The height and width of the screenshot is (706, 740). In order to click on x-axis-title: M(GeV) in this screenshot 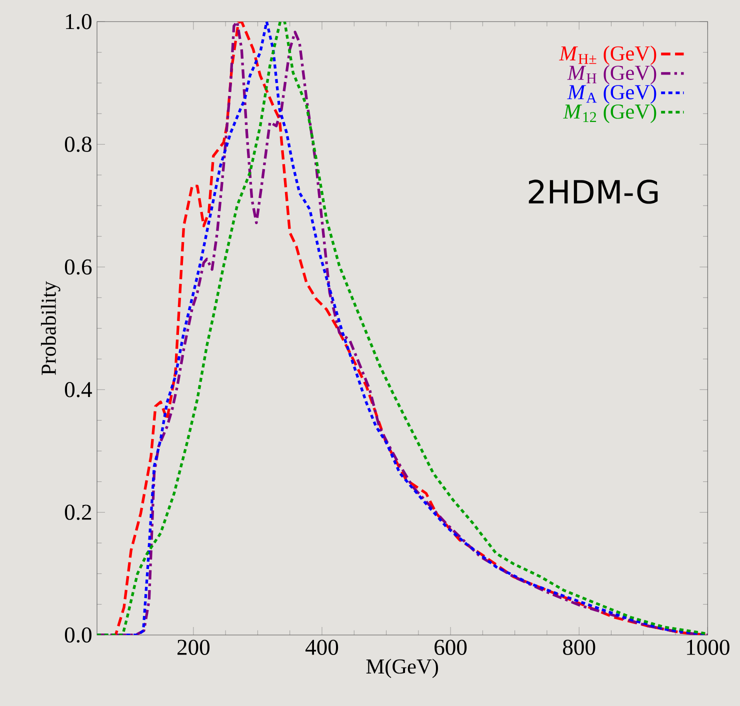, I will do `click(402, 668)`.